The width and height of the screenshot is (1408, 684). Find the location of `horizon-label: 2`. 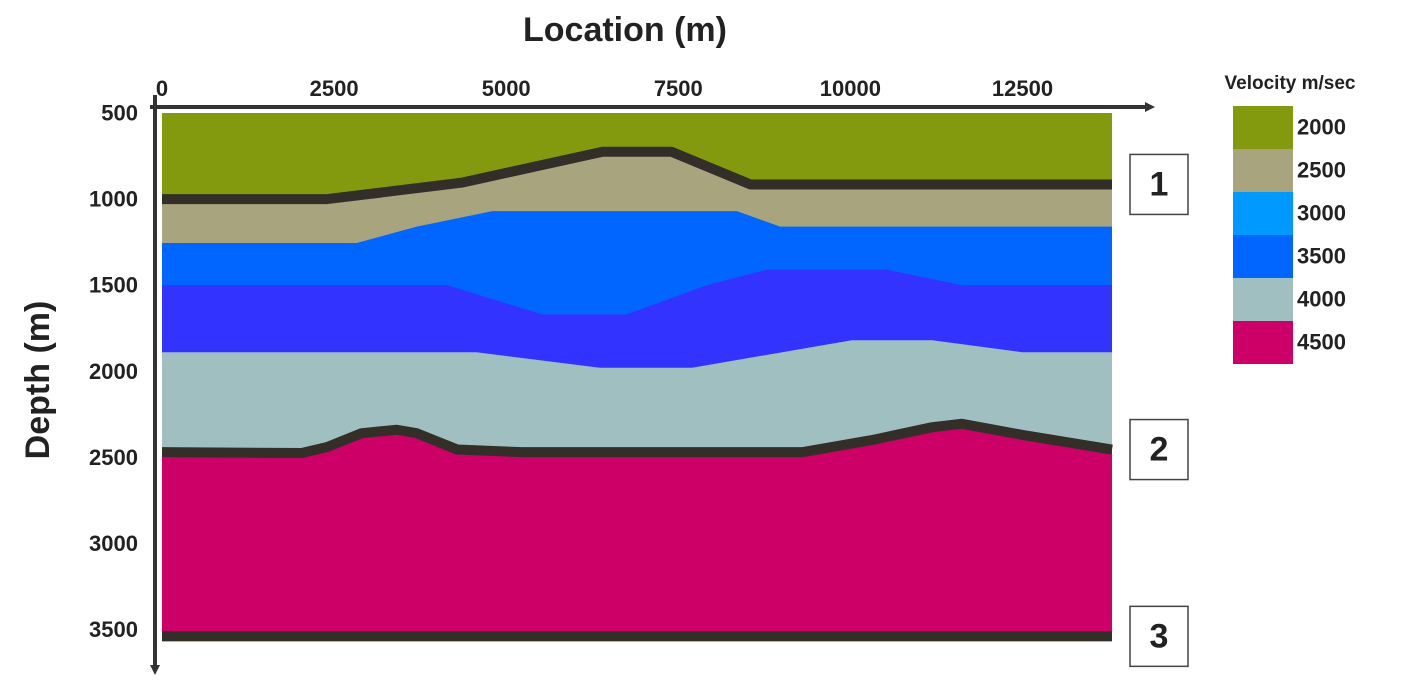

horizon-label: 2 is located at coordinates (1159, 450).